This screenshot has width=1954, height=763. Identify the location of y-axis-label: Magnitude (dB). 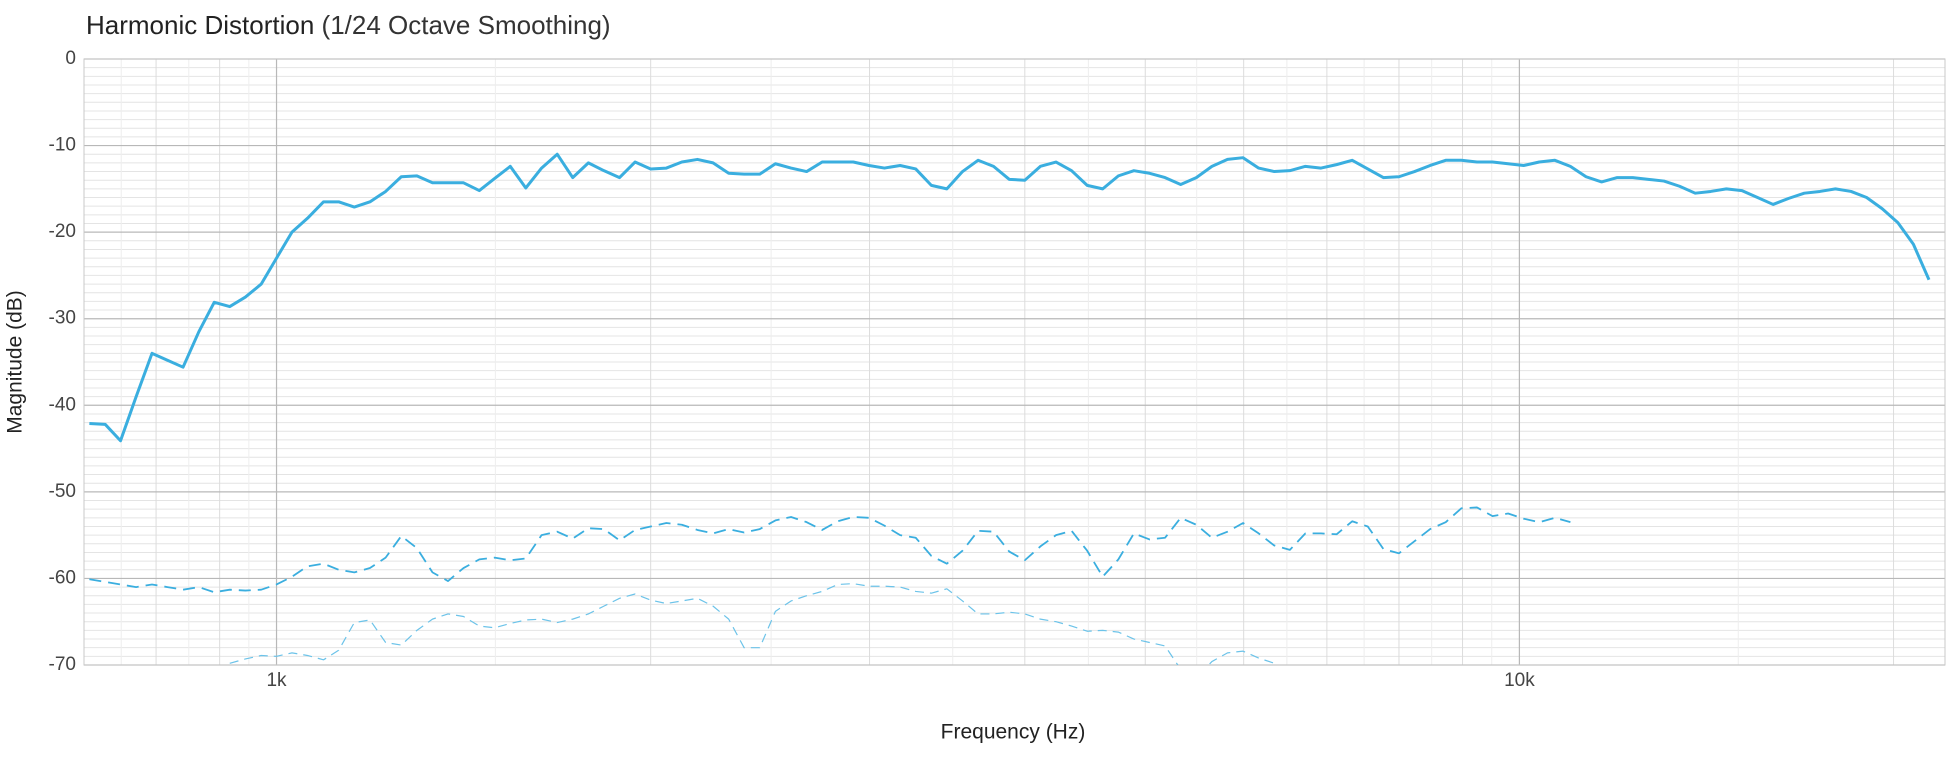
(15, 362).